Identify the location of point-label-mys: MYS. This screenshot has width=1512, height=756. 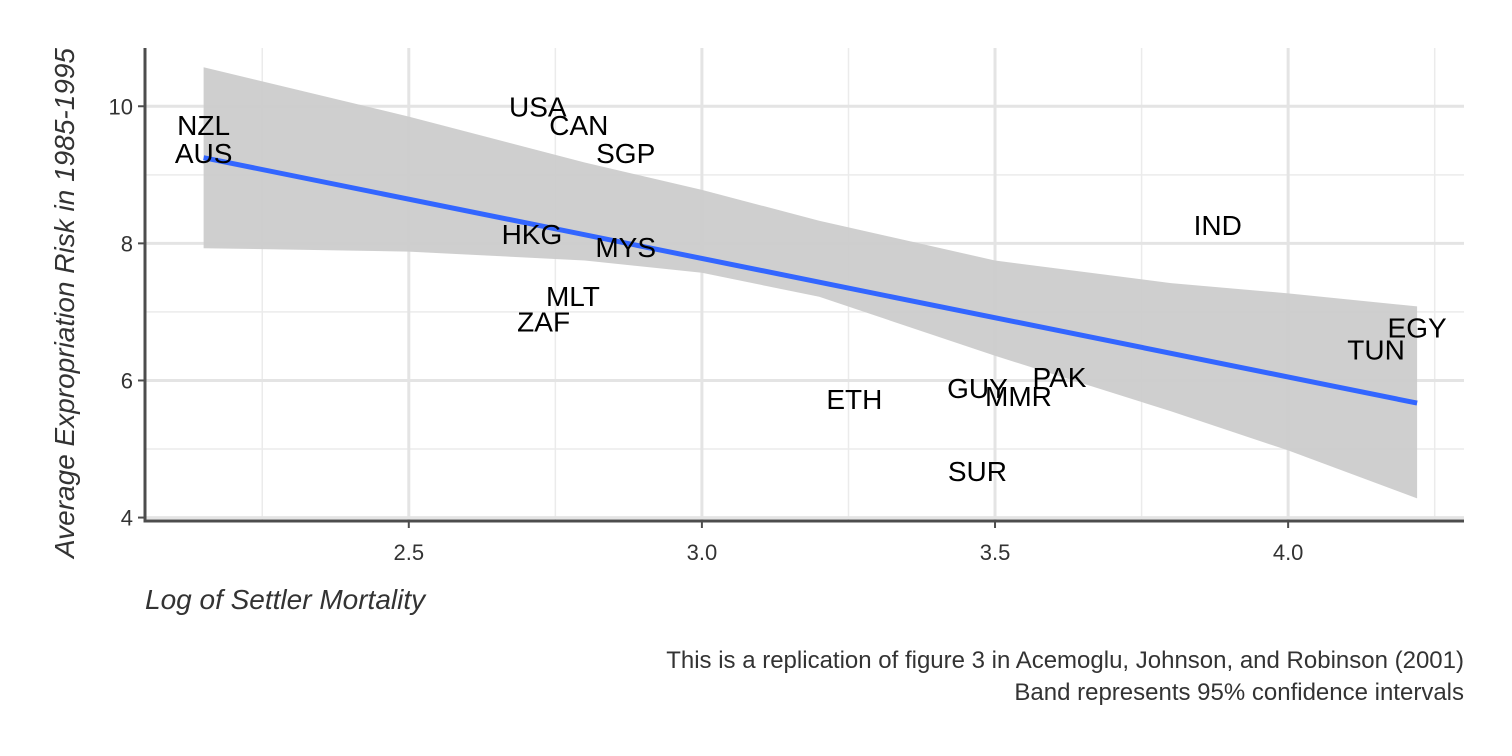
(625, 247).